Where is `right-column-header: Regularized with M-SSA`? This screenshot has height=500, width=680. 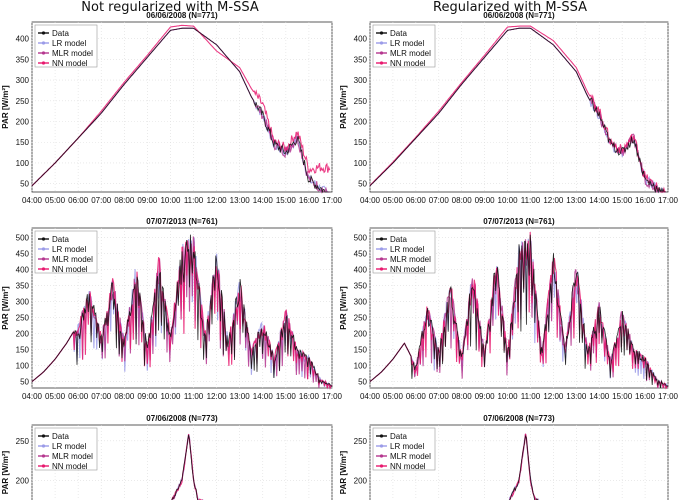 right-column-header: Regularized with M-SSA is located at coordinates (510, 7).